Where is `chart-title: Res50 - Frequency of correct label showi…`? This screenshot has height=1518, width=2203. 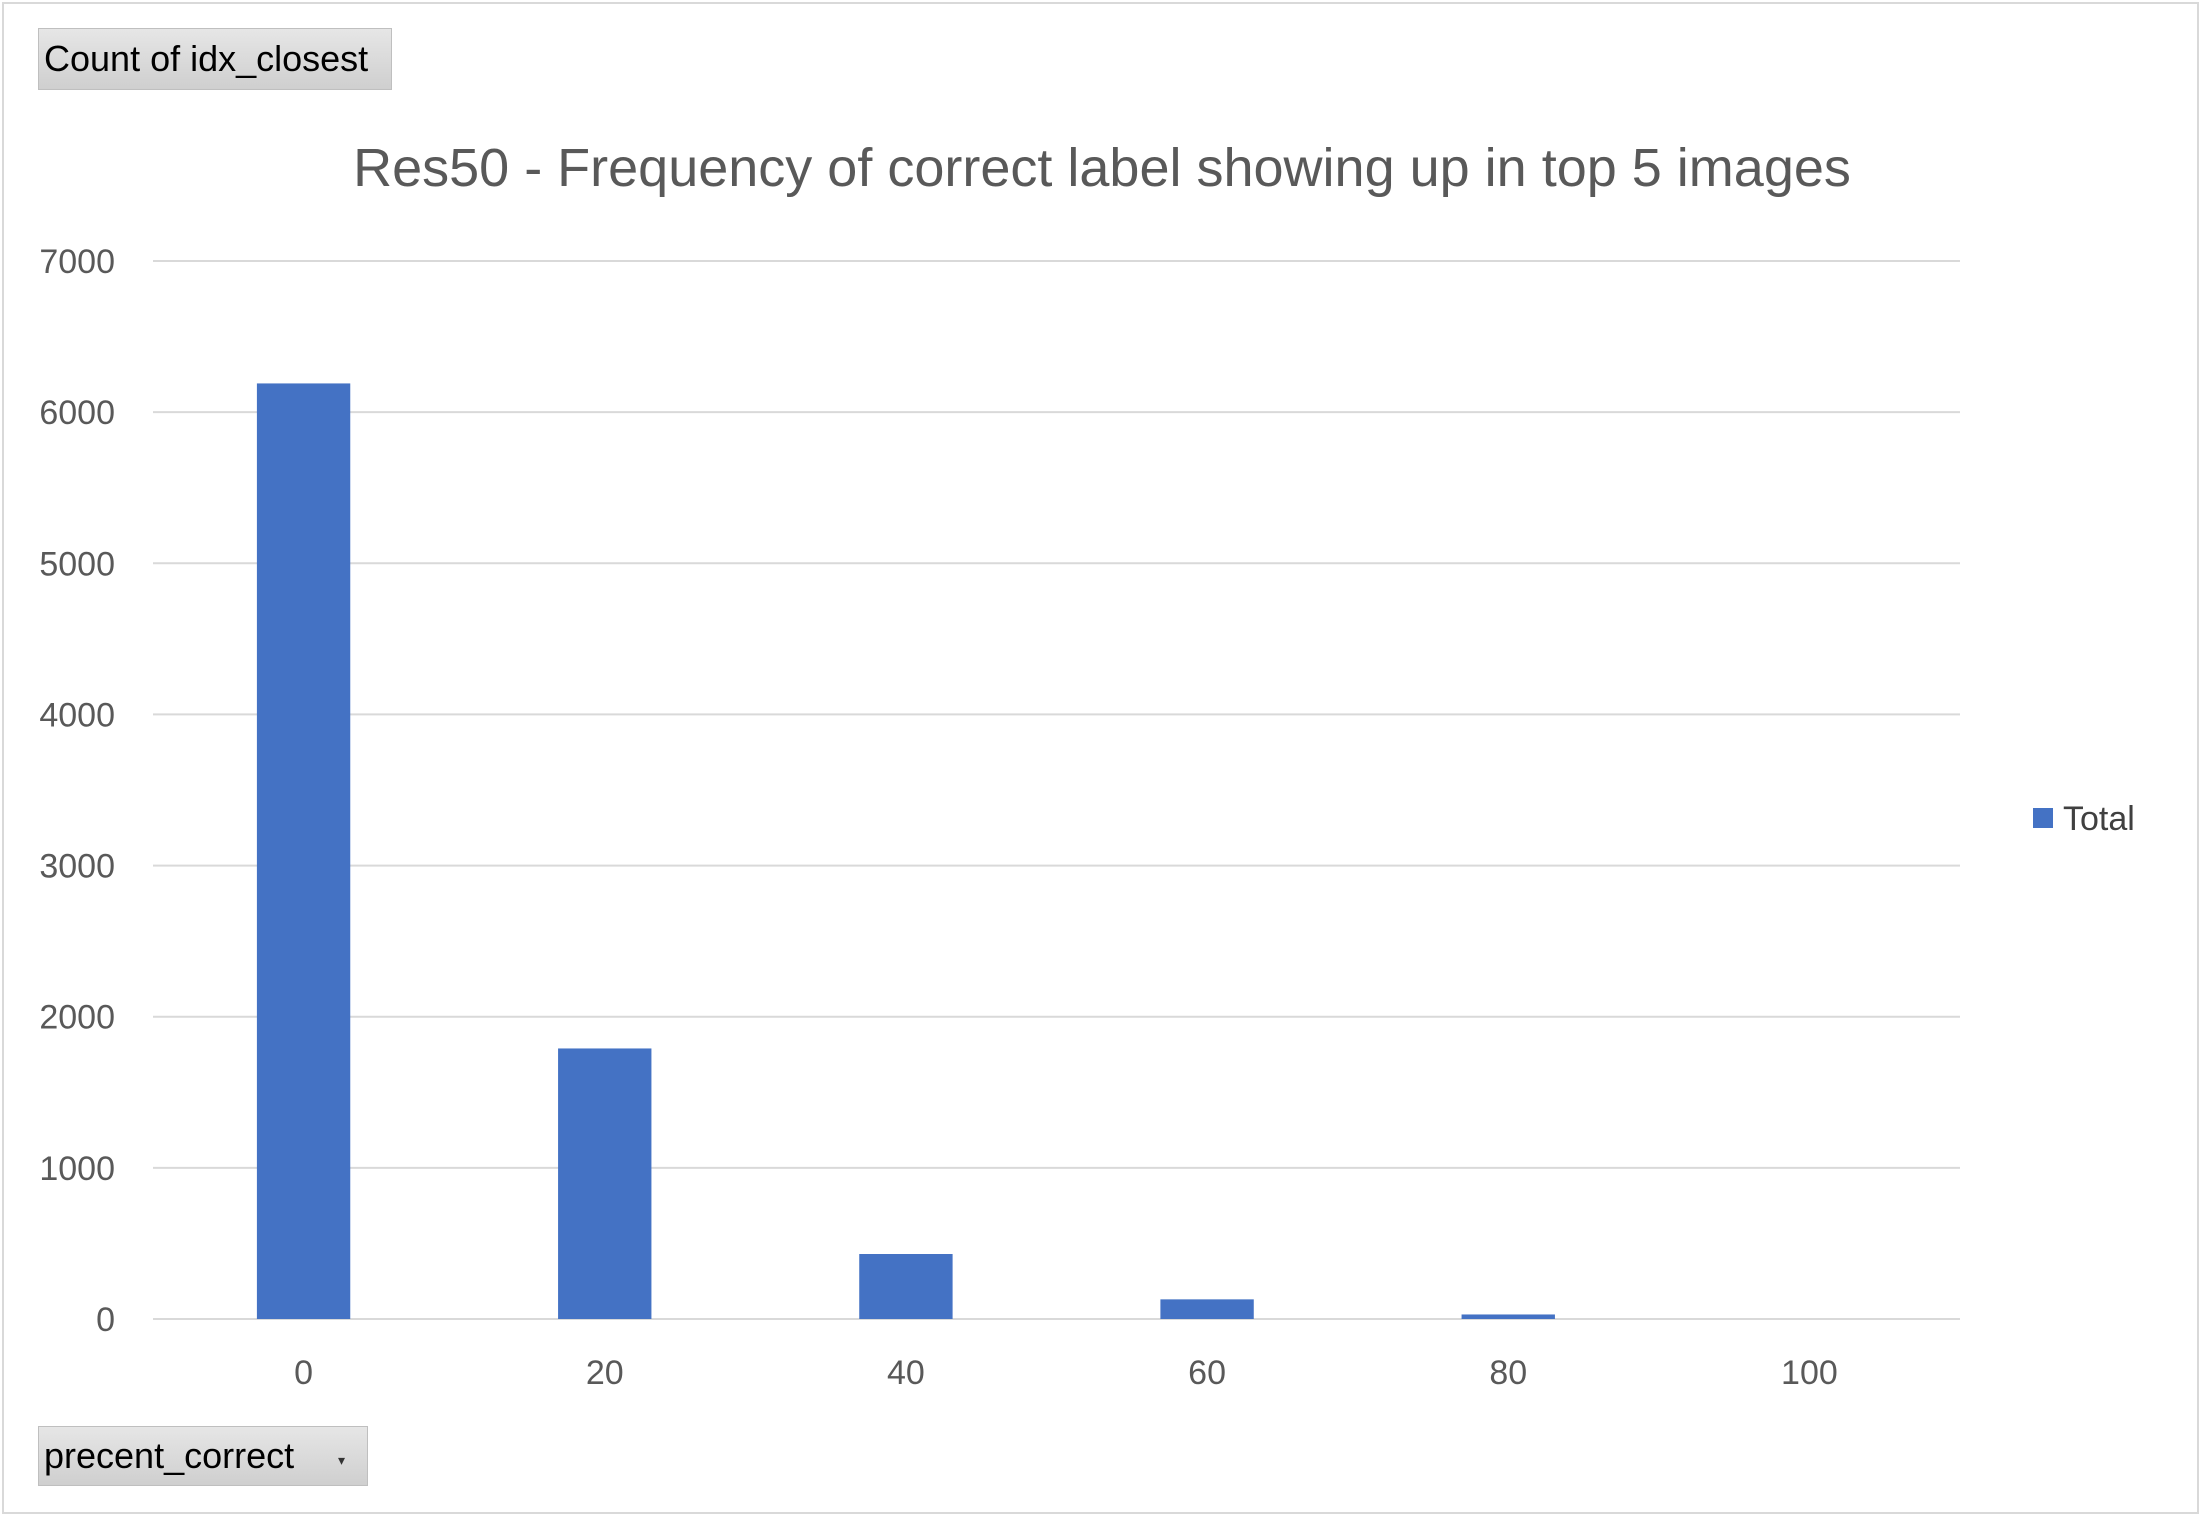 chart-title: Res50 - Frequency of correct label showi… is located at coordinates (1102, 168).